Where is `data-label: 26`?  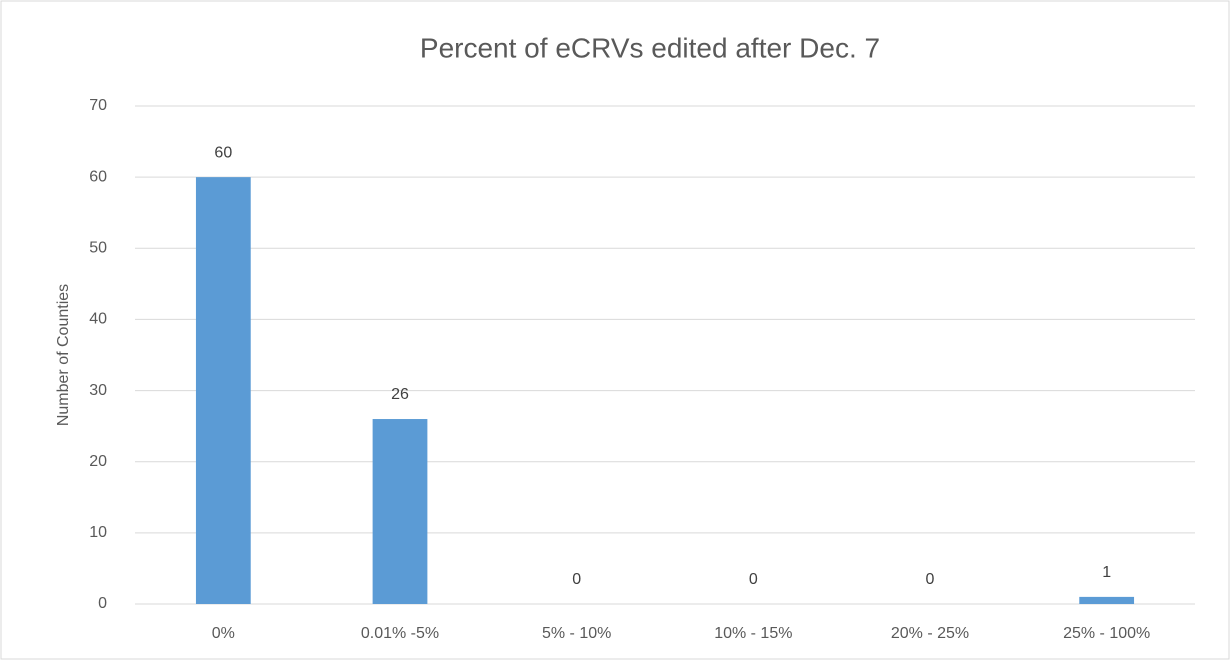 data-label: 26 is located at coordinates (400, 394).